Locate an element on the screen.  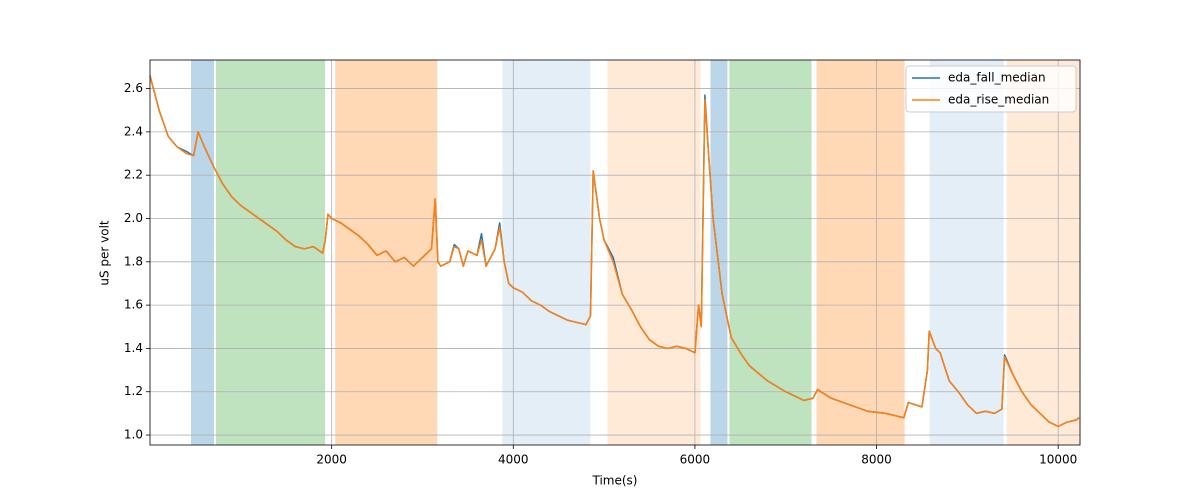
y-tick-label: 2.4 is located at coordinates (133, 131).